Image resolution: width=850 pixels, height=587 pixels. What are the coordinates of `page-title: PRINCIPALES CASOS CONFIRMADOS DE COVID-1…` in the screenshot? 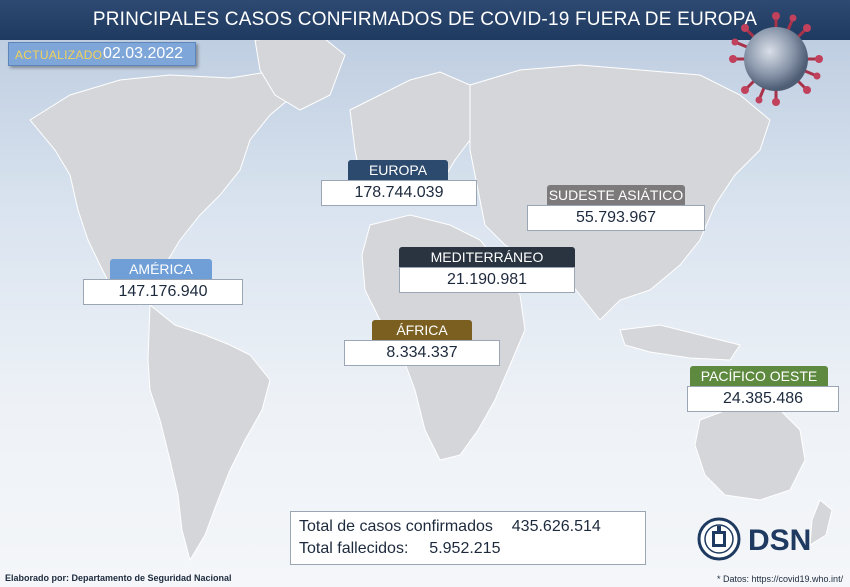 It's located at (425, 19).